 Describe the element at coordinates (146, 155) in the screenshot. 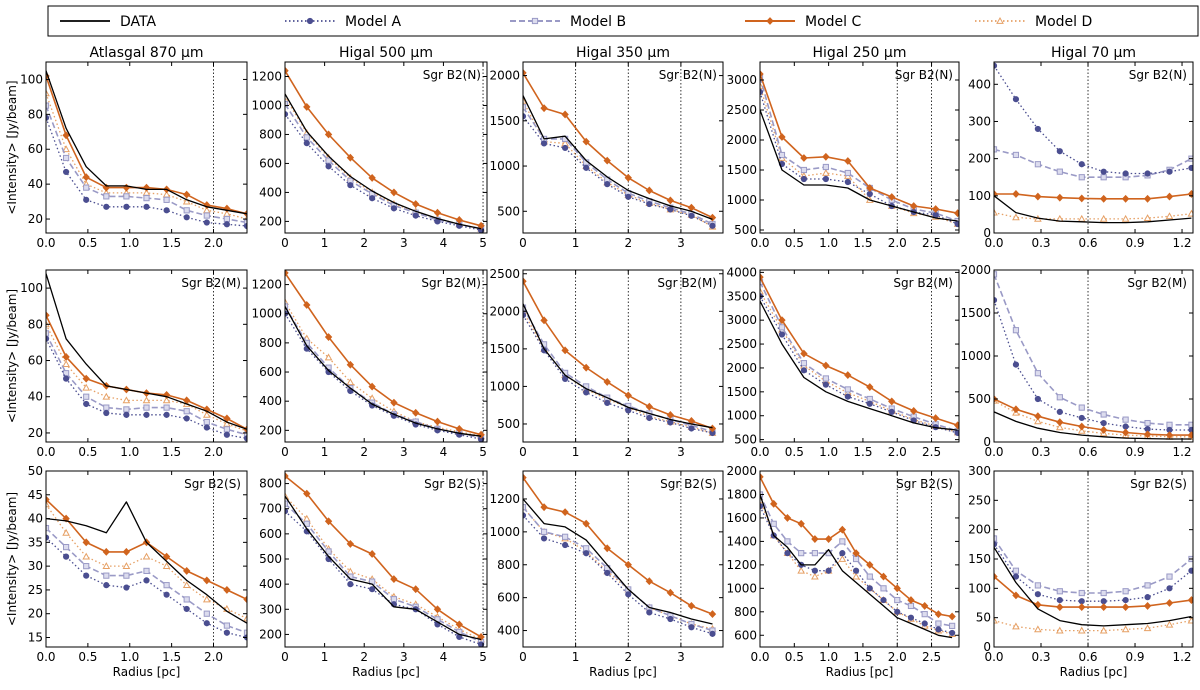

I see `series-D` at that location.